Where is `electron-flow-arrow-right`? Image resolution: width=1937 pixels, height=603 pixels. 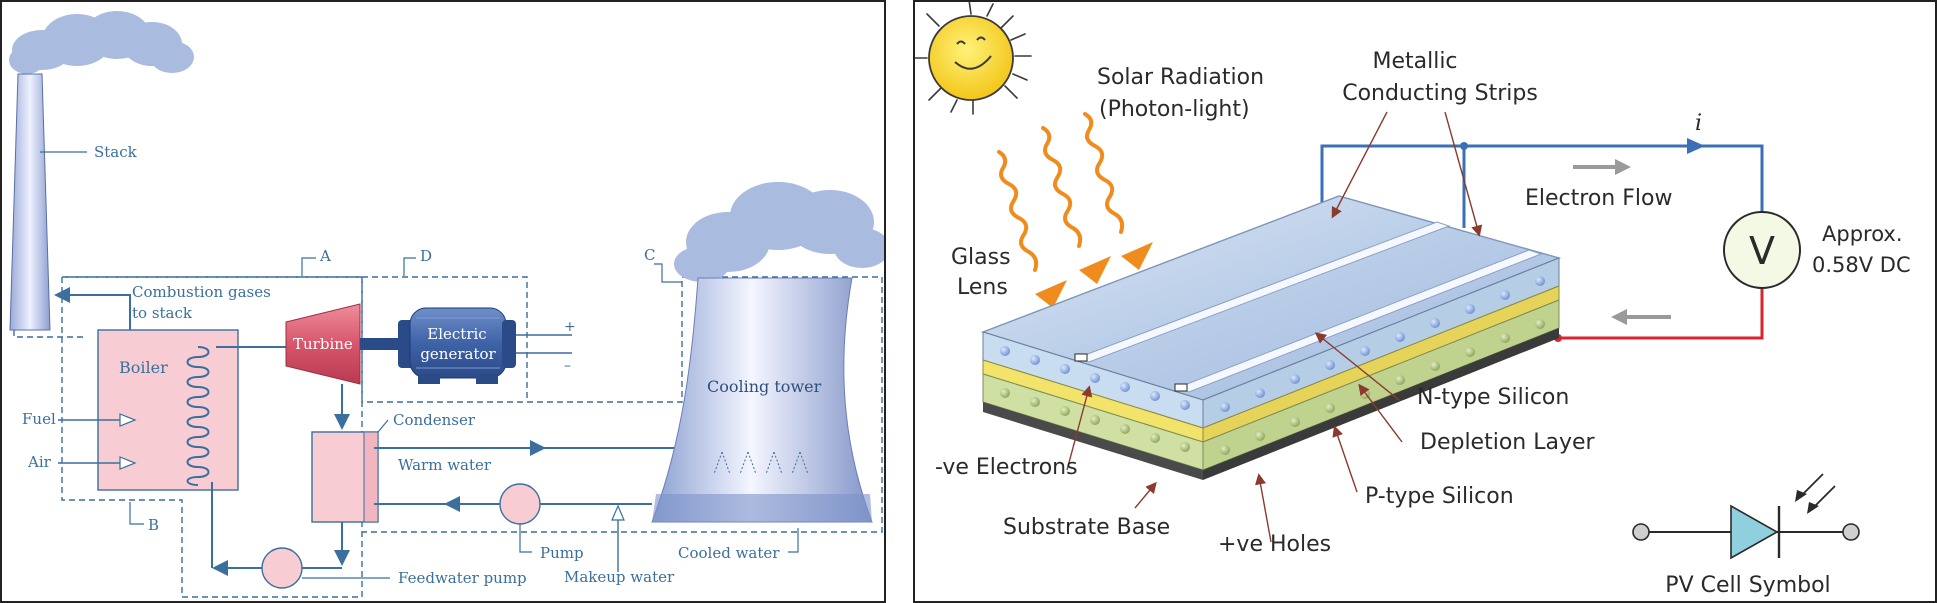
electron-flow-arrow-right is located at coordinates (1623, 167).